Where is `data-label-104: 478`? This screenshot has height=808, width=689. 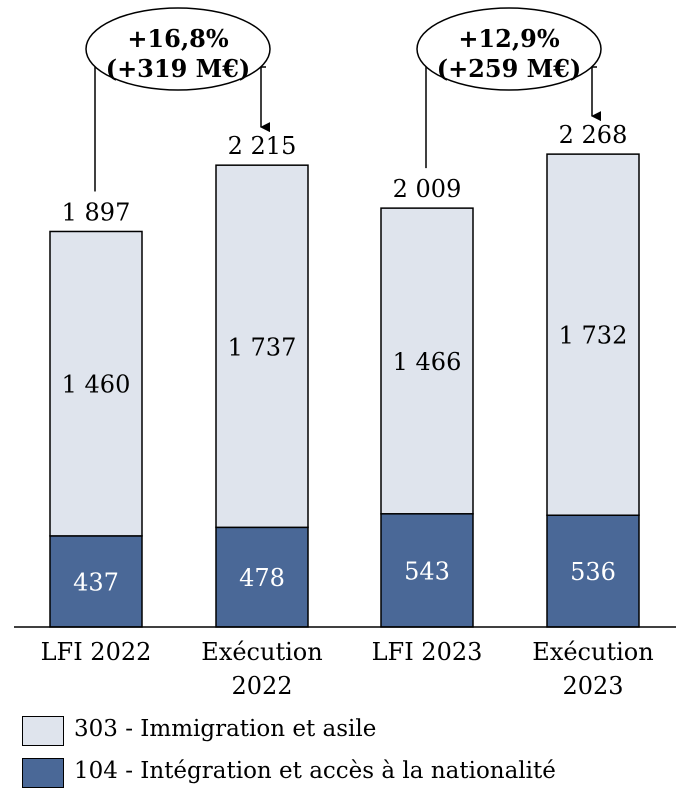 data-label-104: 478 is located at coordinates (262, 578).